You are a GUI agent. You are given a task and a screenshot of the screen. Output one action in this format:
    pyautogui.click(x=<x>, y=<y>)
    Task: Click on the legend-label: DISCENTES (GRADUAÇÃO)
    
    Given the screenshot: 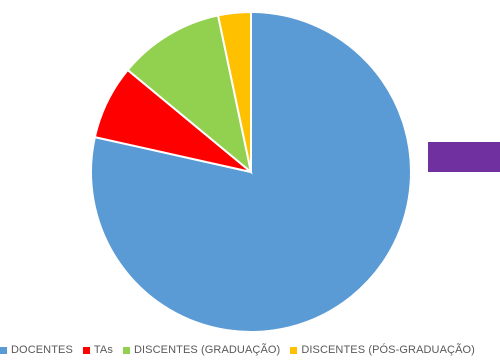 What is the action you would take?
    pyautogui.click(x=207, y=350)
    